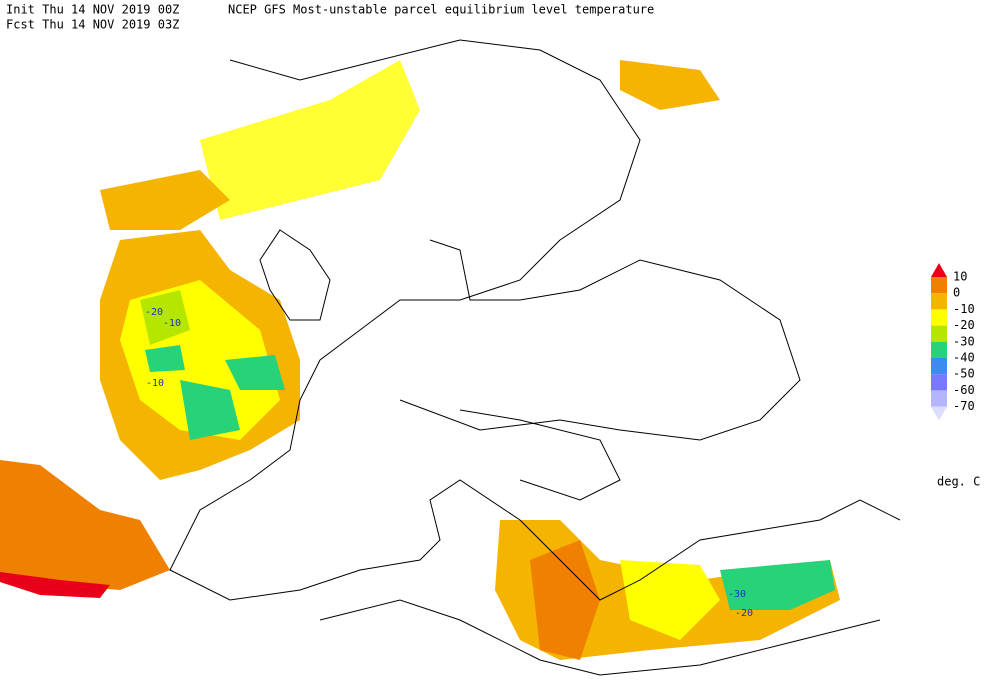 Image resolution: width=1000 pixels, height=684 pixels. I want to click on legend-label: -20, so click(964, 325).